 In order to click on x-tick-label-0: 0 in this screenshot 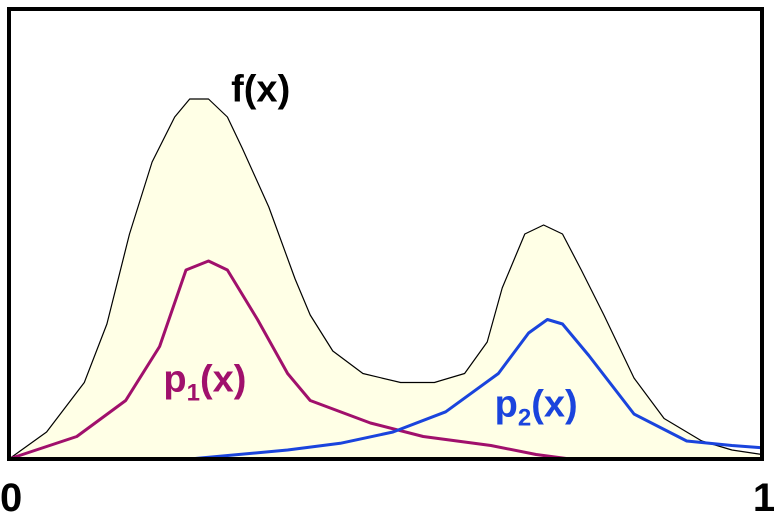, I will do `click(11, 496)`.